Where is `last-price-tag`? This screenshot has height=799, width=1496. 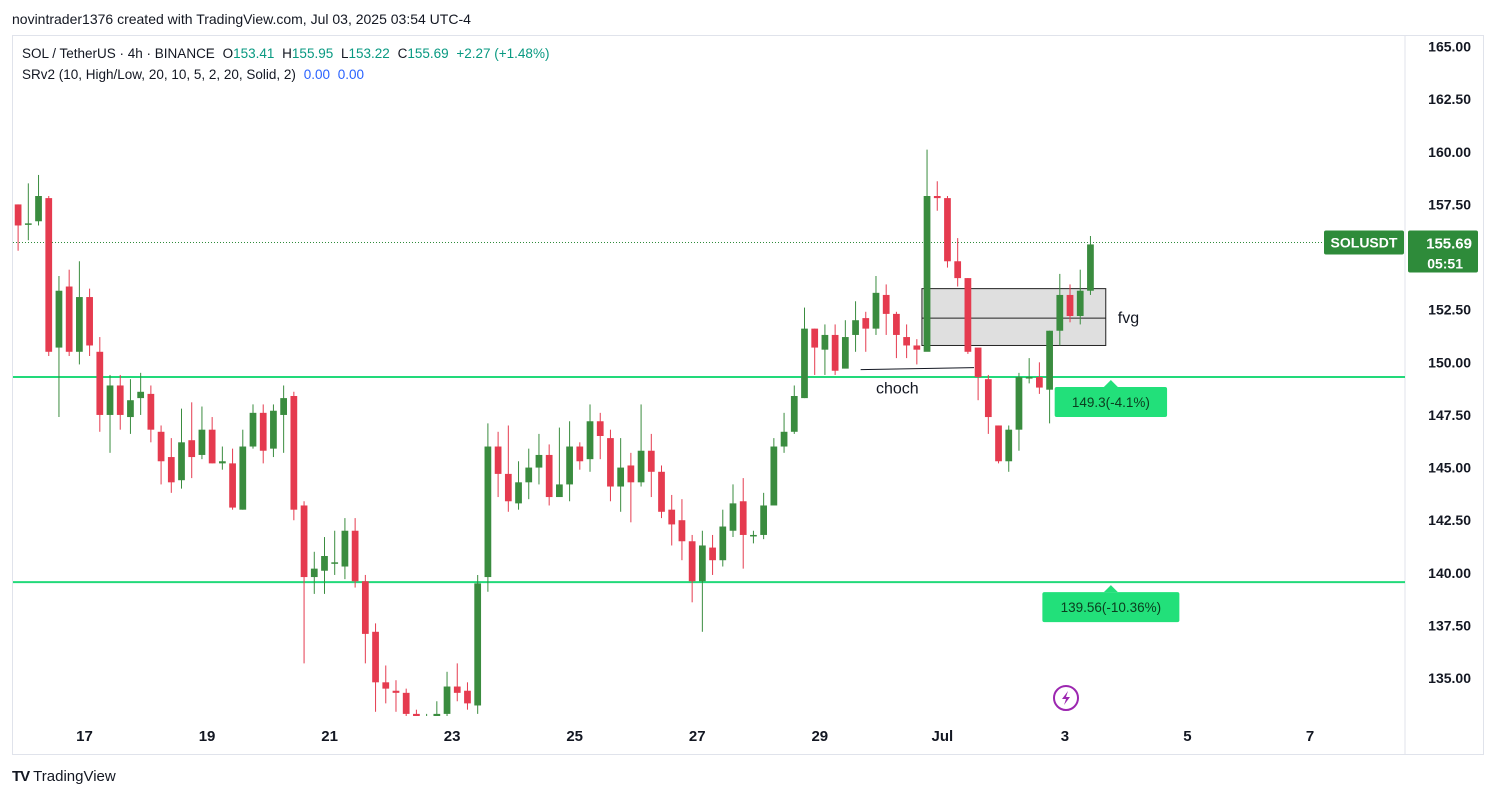
last-price-tag is located at coordinates (1443, 251).